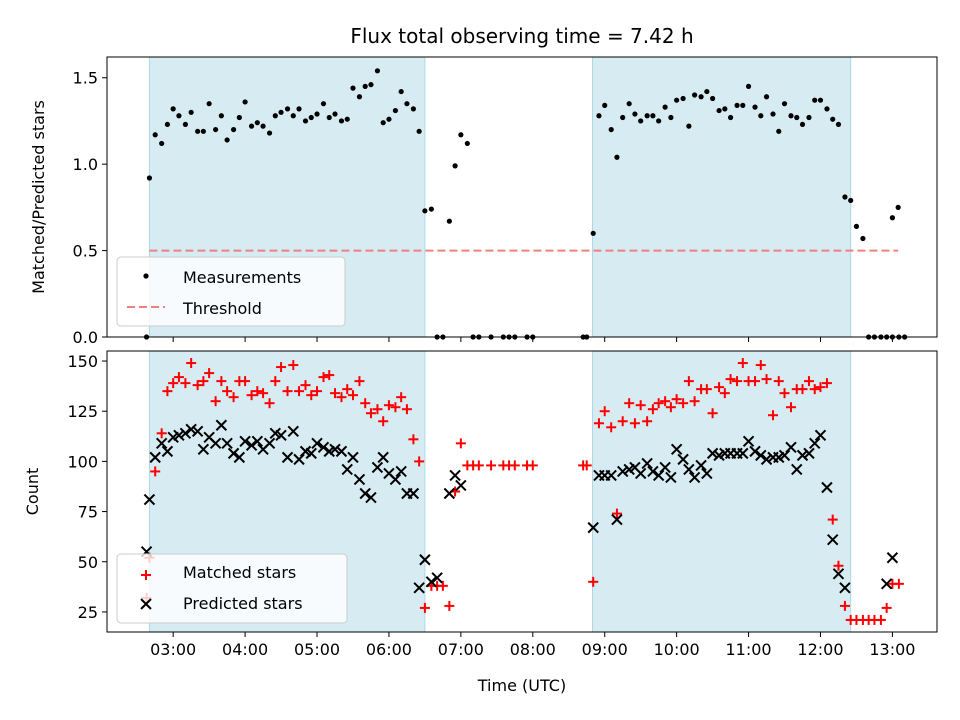 This screenshot has height=720, width=960. What do you see at coordinates (892, 649) in the screenshot?
I see `x-tick-label: 13:00` at bounding box center [892, 649].